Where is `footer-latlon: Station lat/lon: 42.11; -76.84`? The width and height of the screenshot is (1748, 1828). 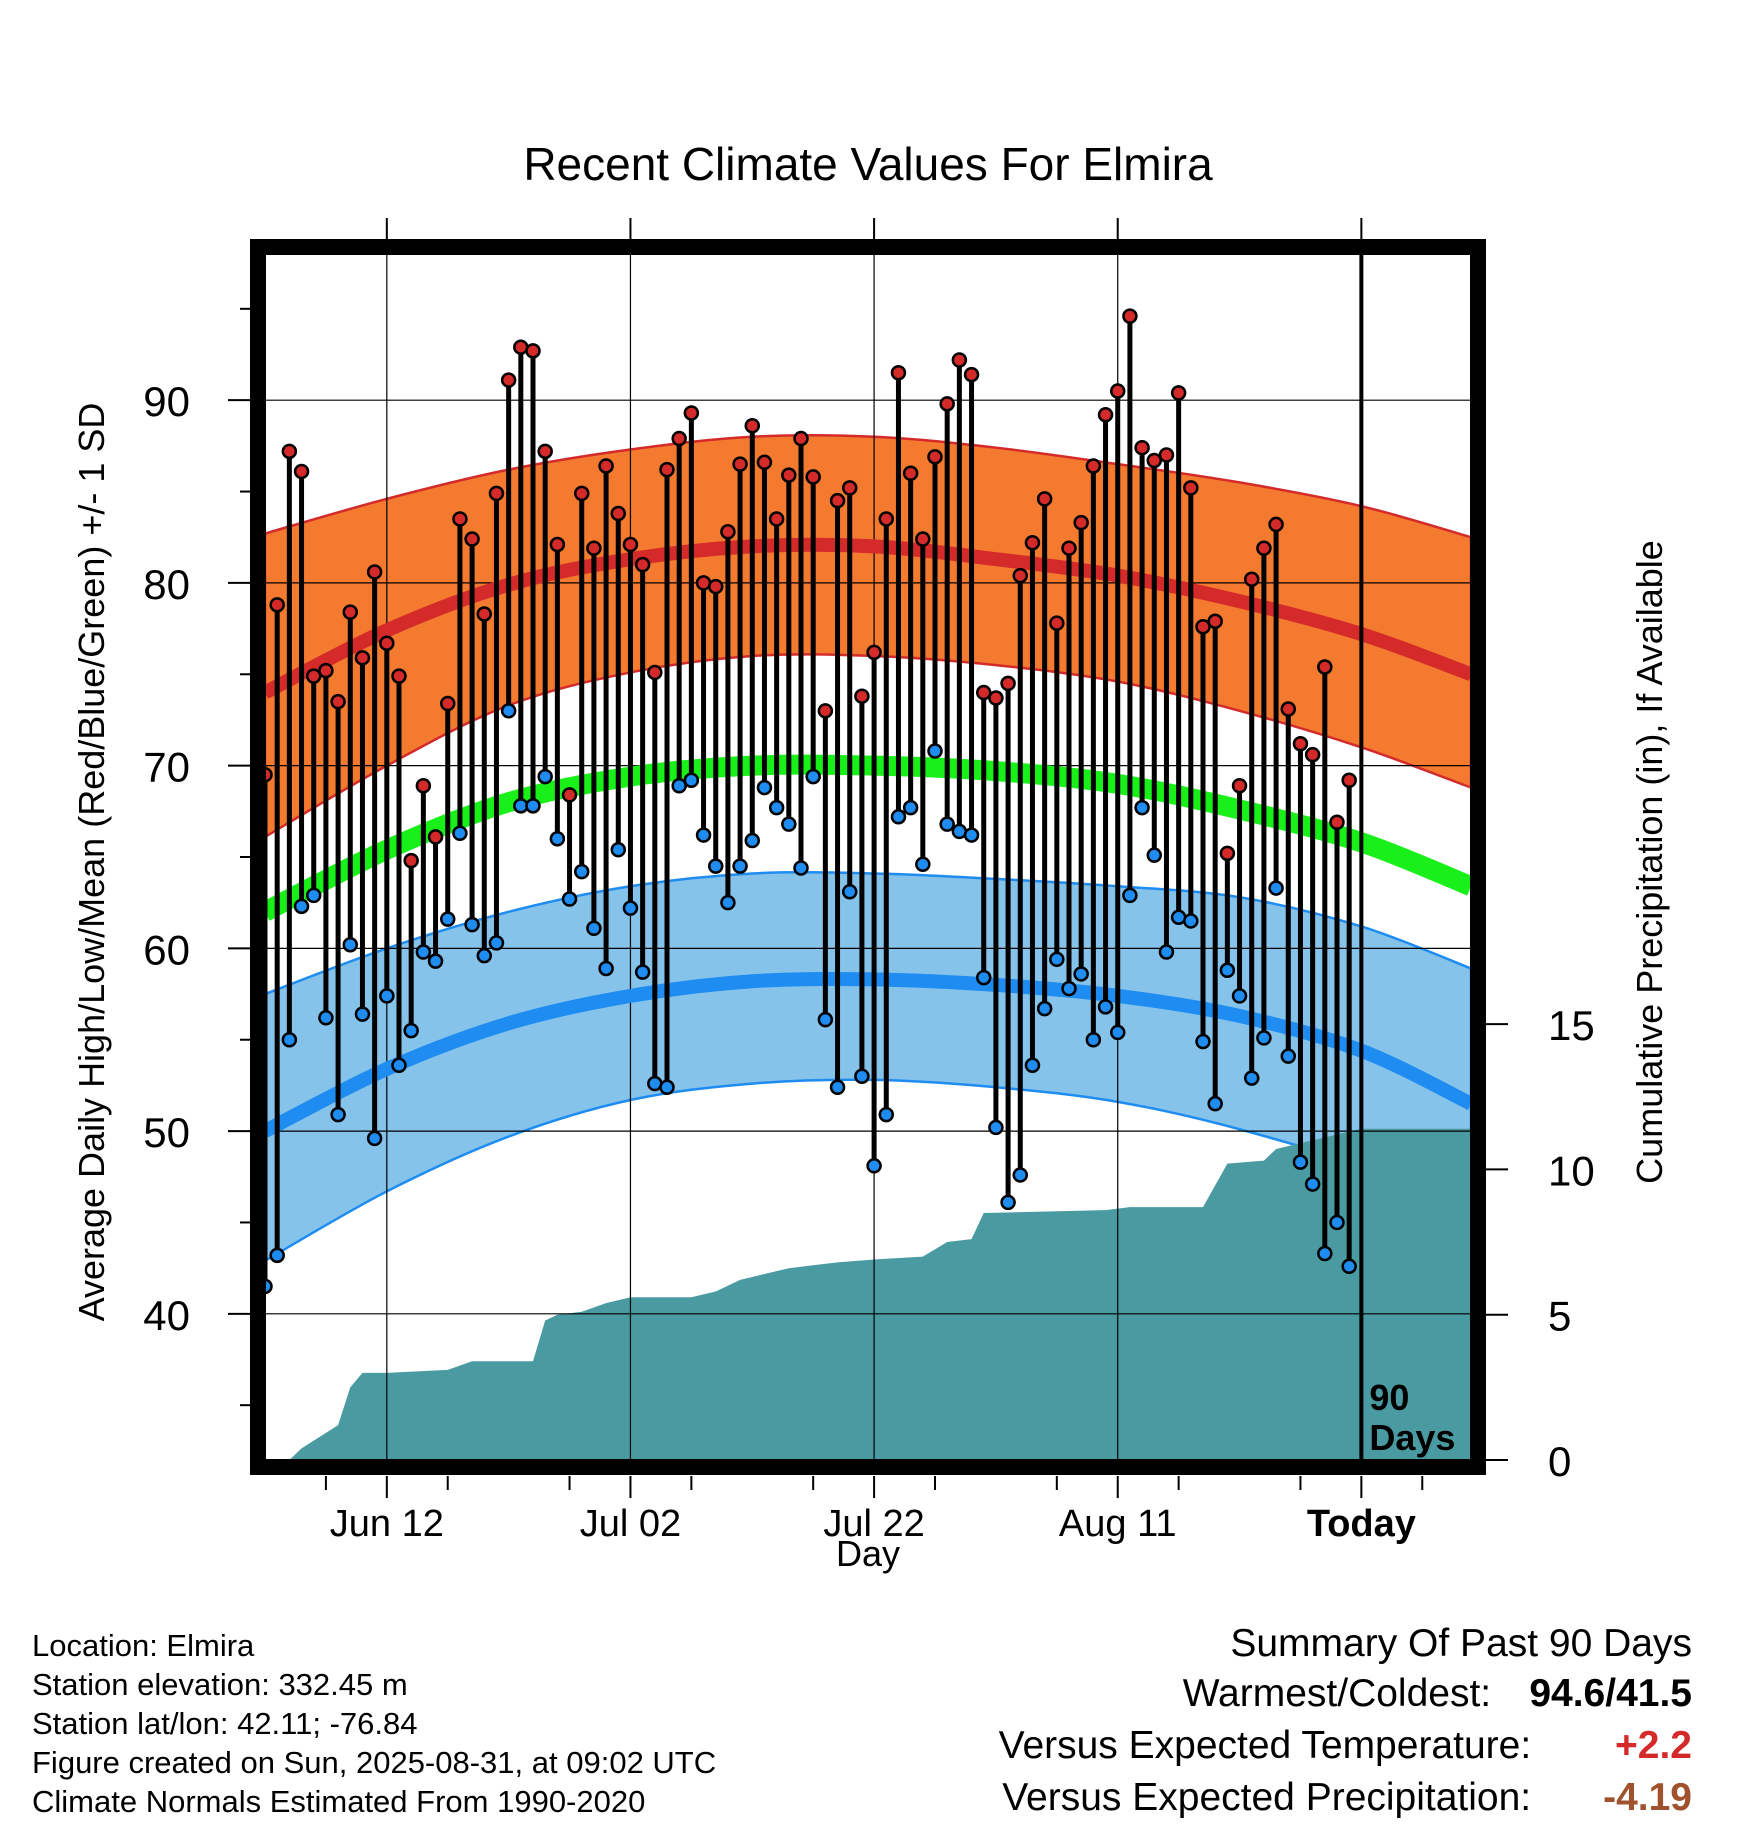 footer-latlon: Station lat/lon: 42.11; -76.84 is located at coordinates (225, 1723).